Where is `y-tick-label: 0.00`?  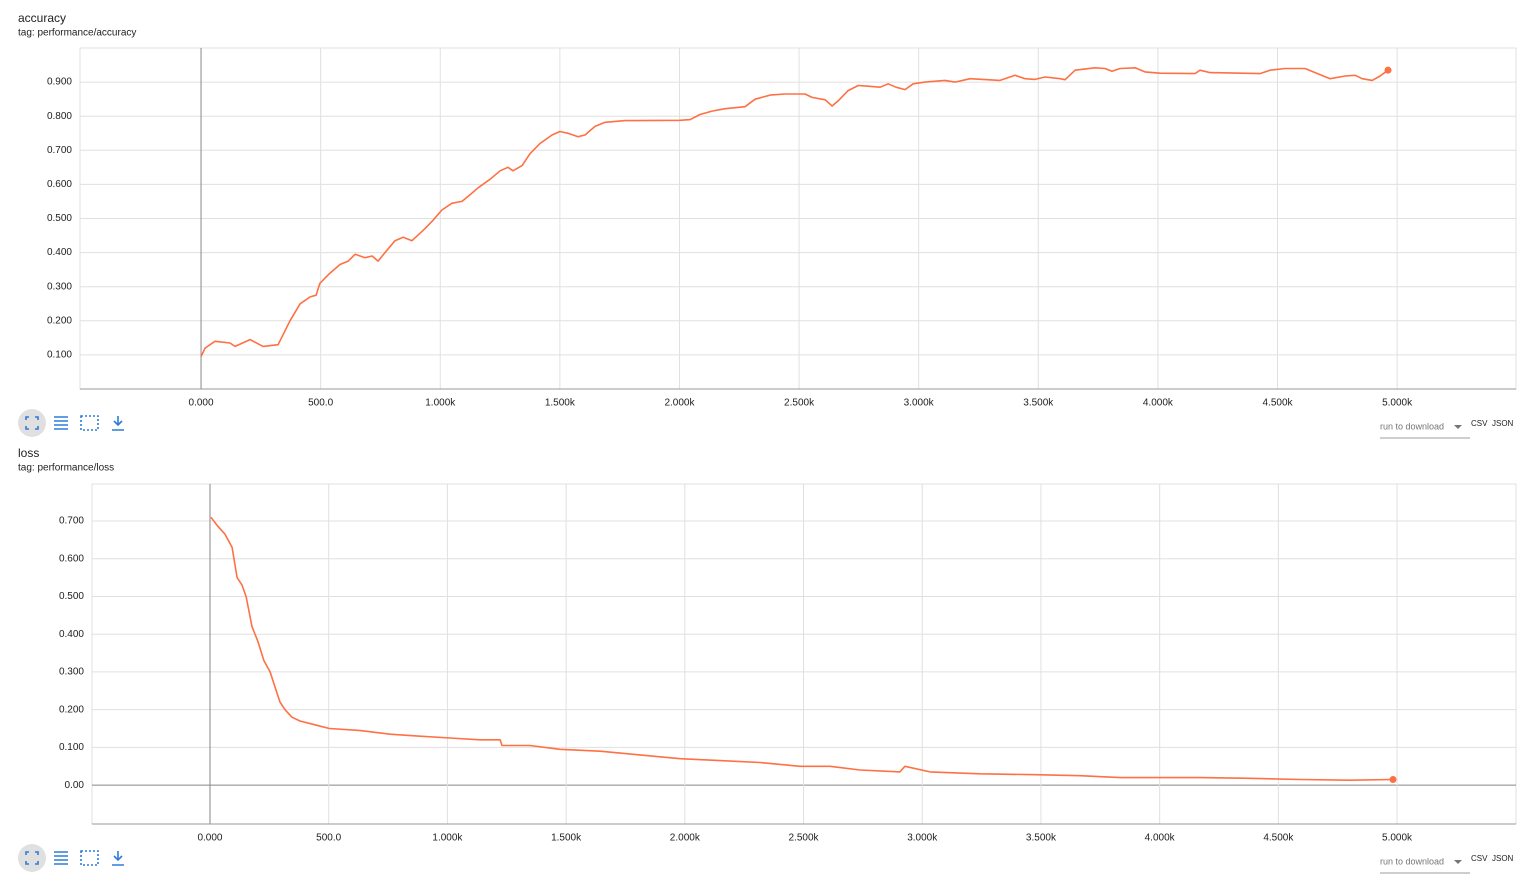 y-tick-label: 0.00 is located at coordinates (75, 785).